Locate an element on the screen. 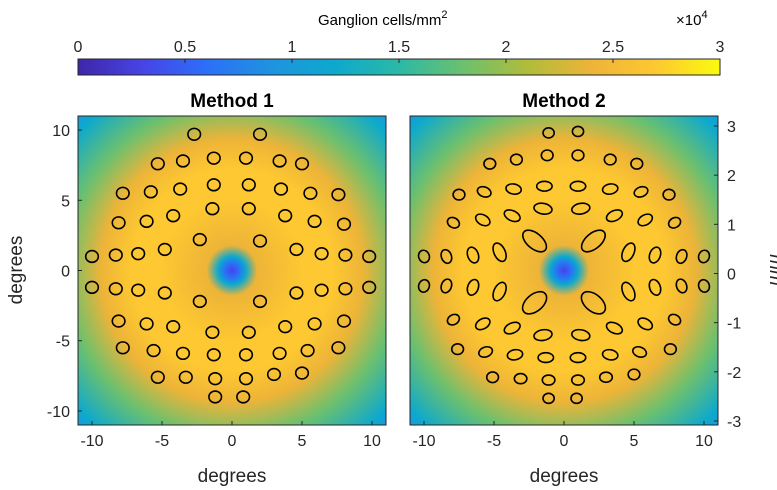  y-tick-label: -10 is located at coordinates (58, 412).